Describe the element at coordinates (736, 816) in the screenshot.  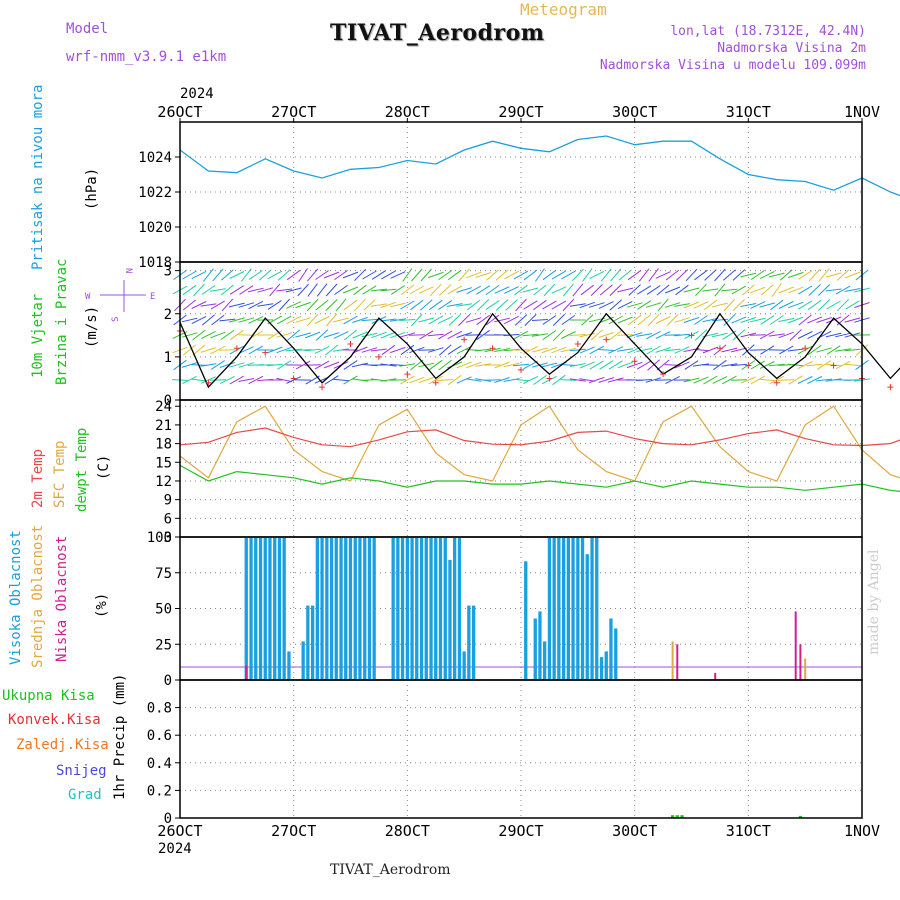
I see `precip-bars` at that location.